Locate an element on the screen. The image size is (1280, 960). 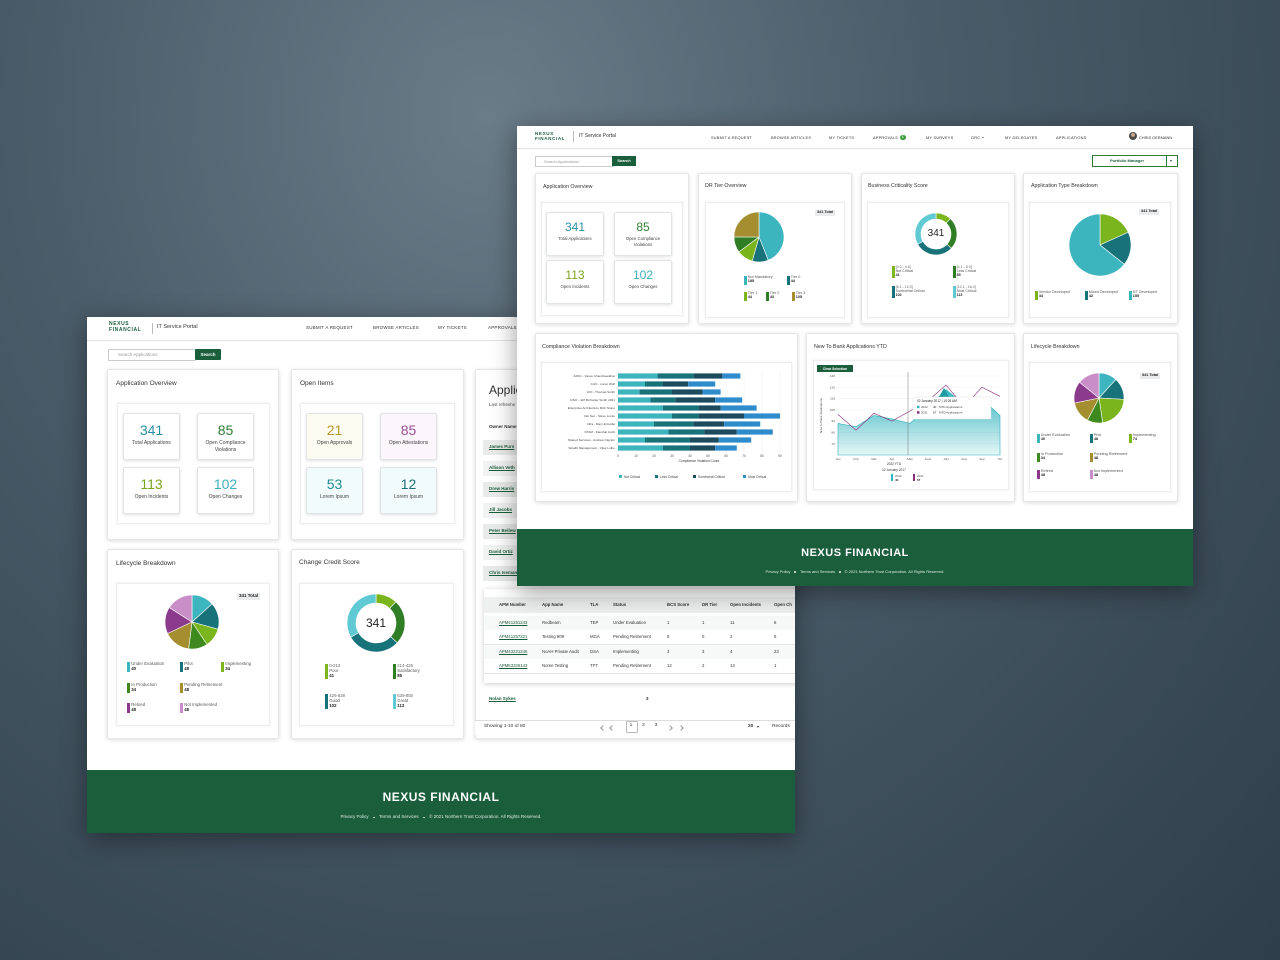
legend-range: 214-425 is located at coordinates (405, 665).